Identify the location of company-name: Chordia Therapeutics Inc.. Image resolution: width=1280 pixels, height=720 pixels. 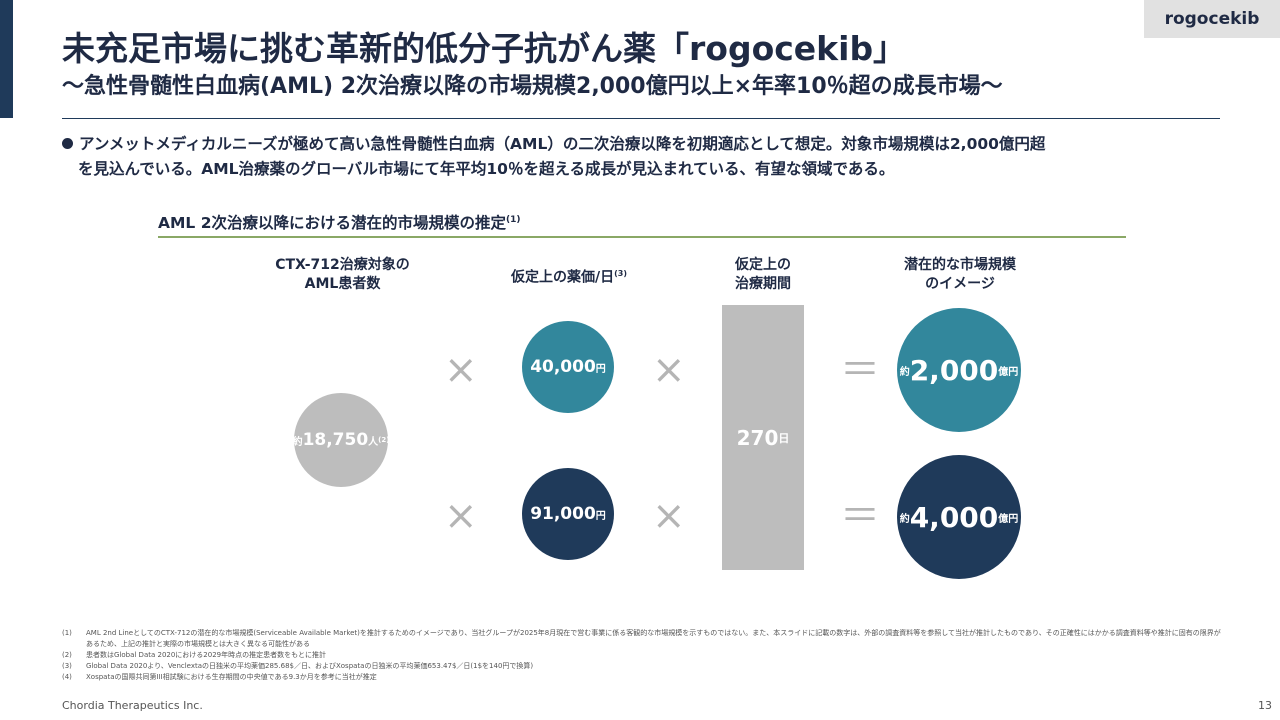
(132, 705).